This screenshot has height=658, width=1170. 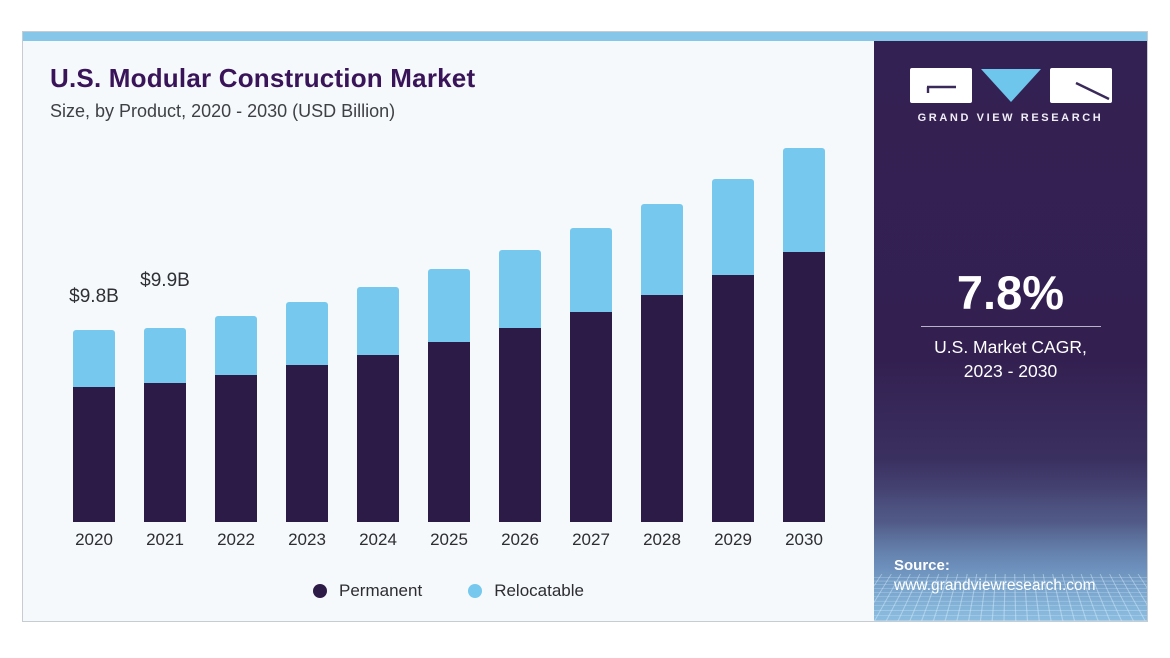 I want to click on bar-2020: $9.8B, so click(x=94, y=404).